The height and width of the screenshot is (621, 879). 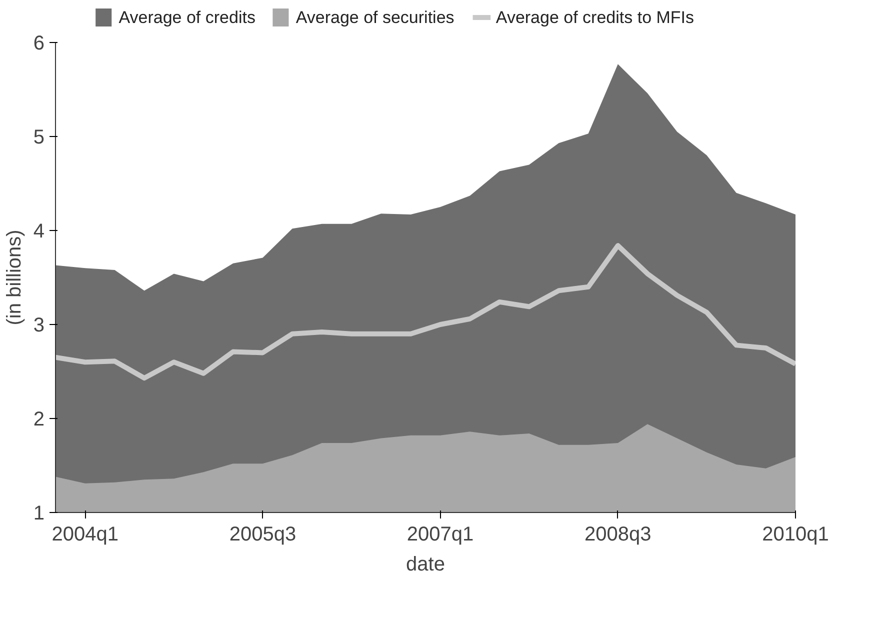 I want to click on y-tick-label: 2, so click(x=38, y=419).